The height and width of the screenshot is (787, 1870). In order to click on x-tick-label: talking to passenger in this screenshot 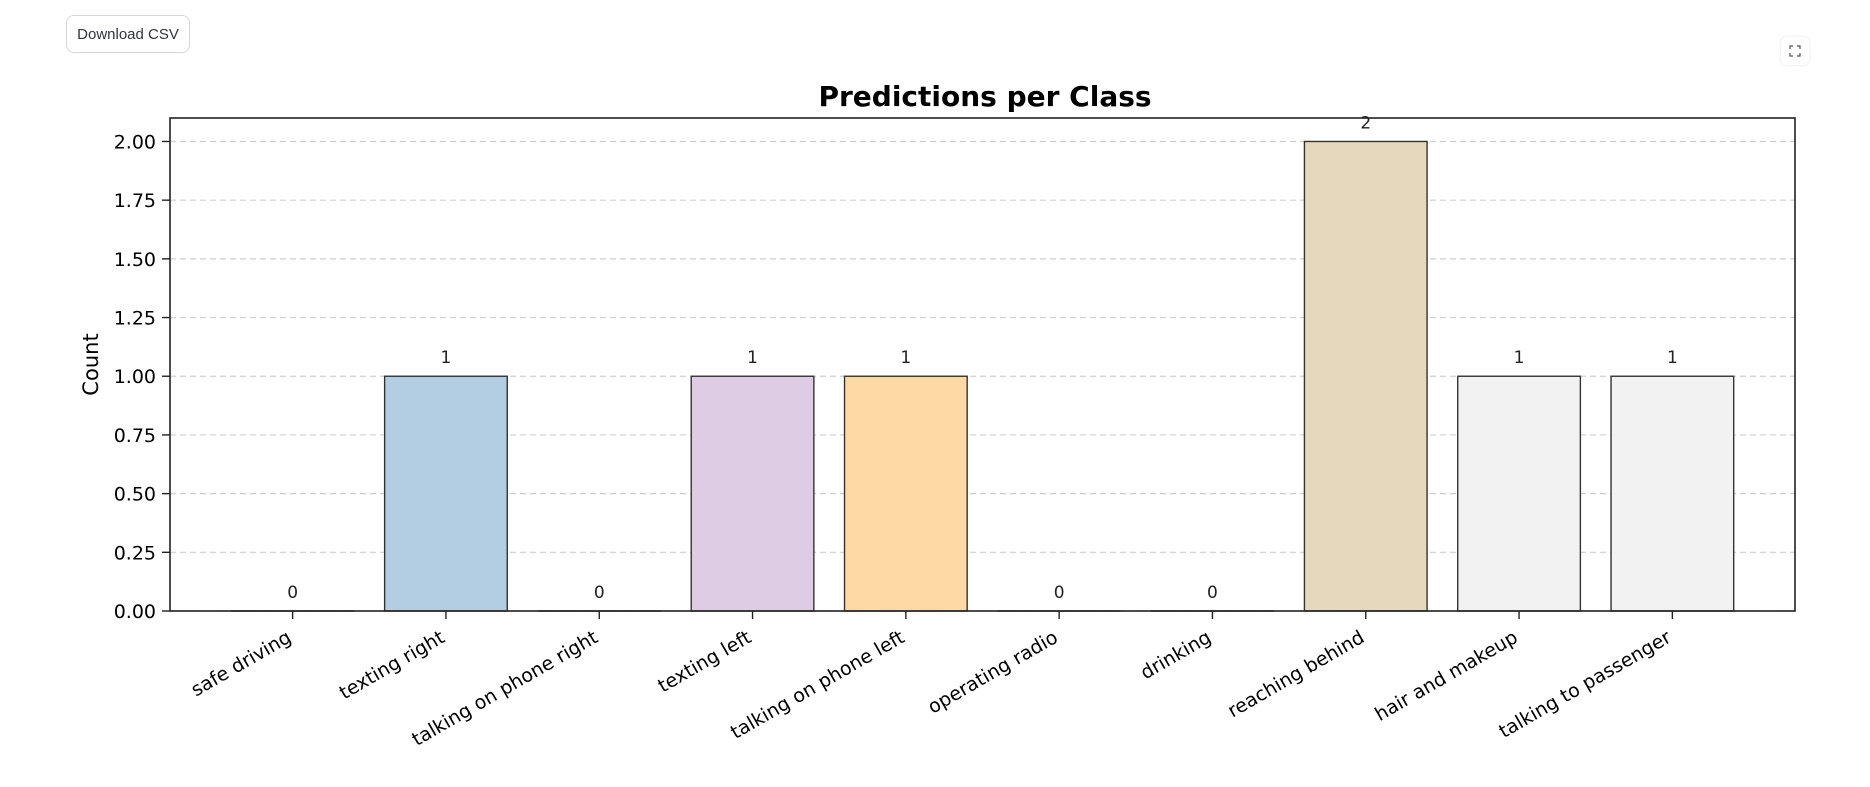, I will do `click(1585, 684)`.